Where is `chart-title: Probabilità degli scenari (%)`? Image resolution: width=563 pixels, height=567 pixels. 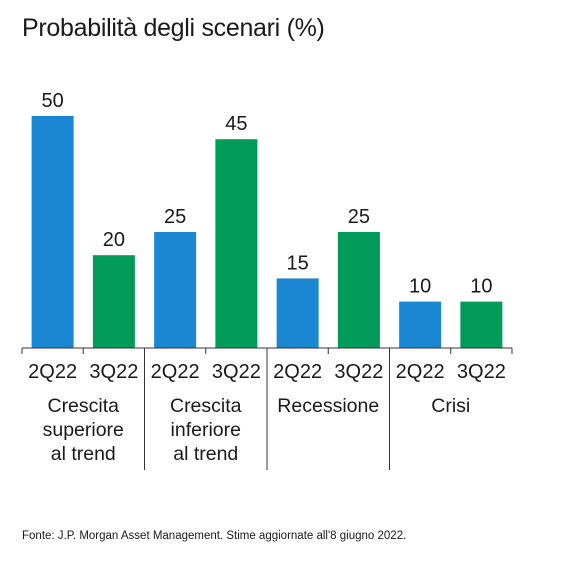
chart-title: Probabilità degli scenari (%) is located at coordinates (173, 28).